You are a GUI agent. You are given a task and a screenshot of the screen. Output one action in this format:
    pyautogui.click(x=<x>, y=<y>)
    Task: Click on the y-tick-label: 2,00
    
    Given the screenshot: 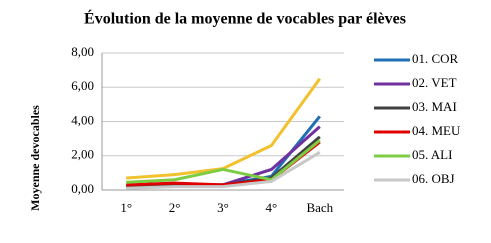 What is the action you would take?
    pyautogui.click(x=82, y=154)
    